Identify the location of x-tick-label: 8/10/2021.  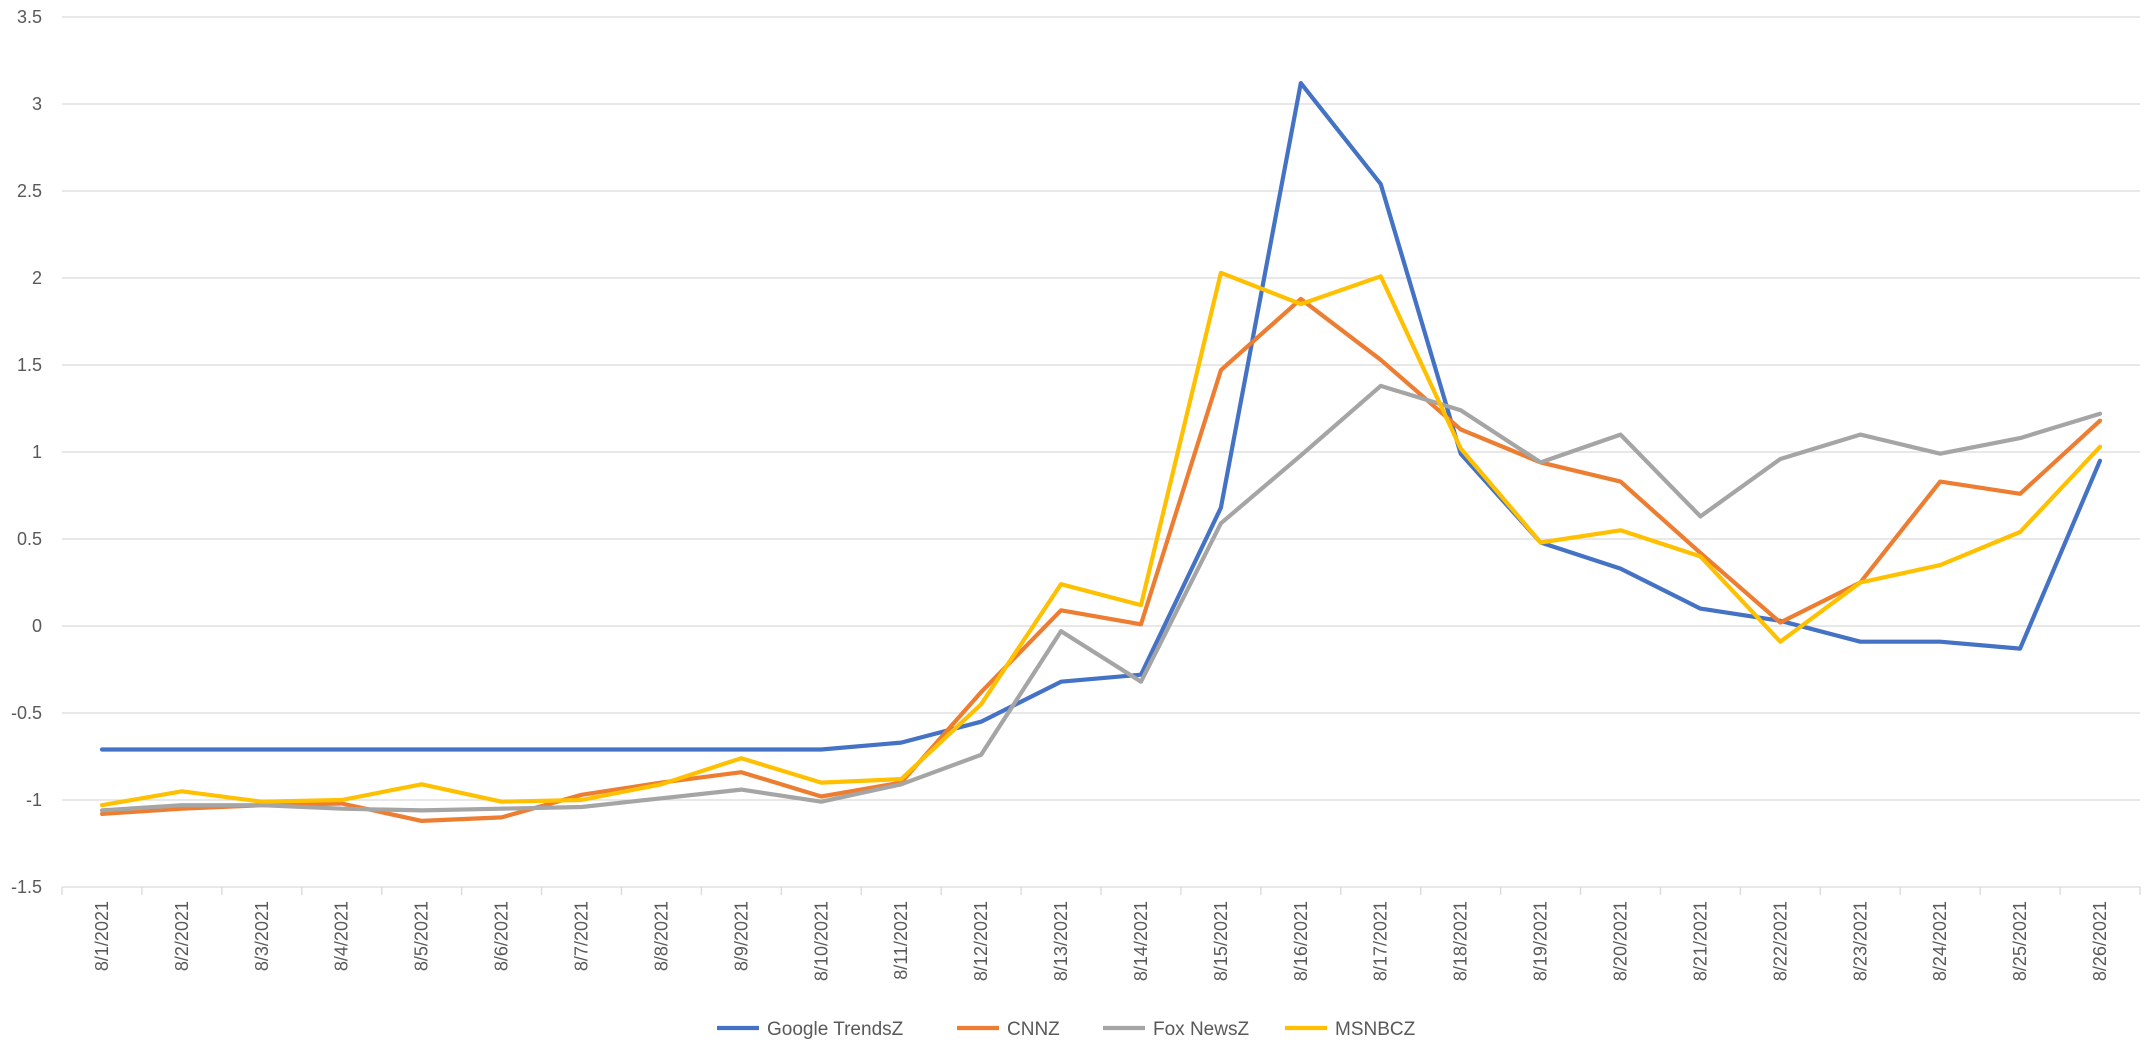
(821, 941).